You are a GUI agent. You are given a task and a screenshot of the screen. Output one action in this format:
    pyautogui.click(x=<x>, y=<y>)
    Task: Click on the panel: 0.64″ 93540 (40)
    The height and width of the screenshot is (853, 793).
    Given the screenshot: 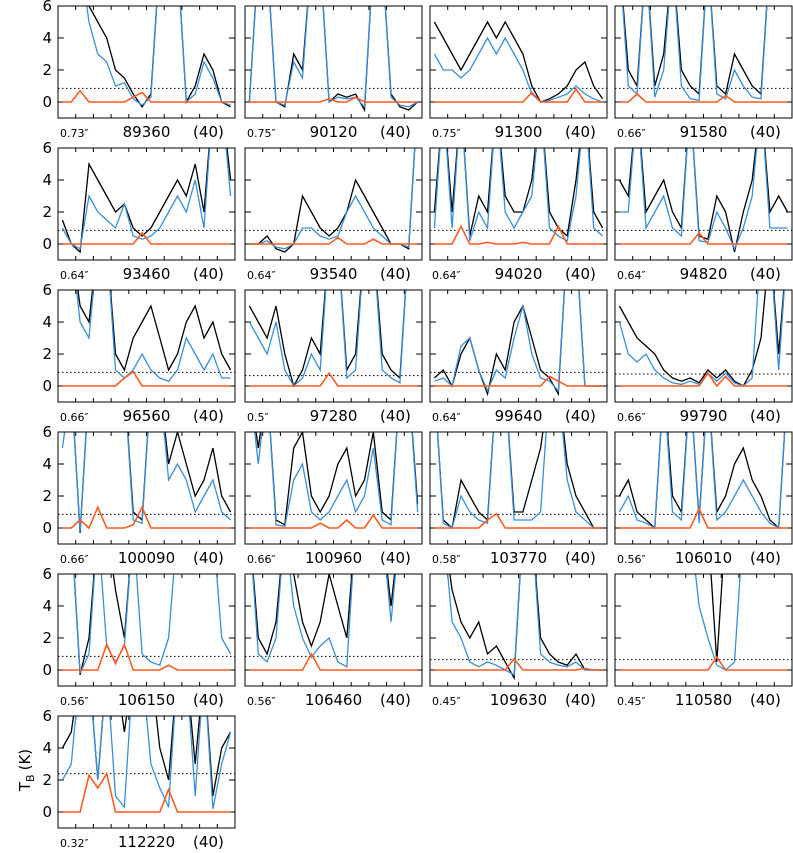 What is the action you would take?
    pyautogui.click(x=333, y=215)
    